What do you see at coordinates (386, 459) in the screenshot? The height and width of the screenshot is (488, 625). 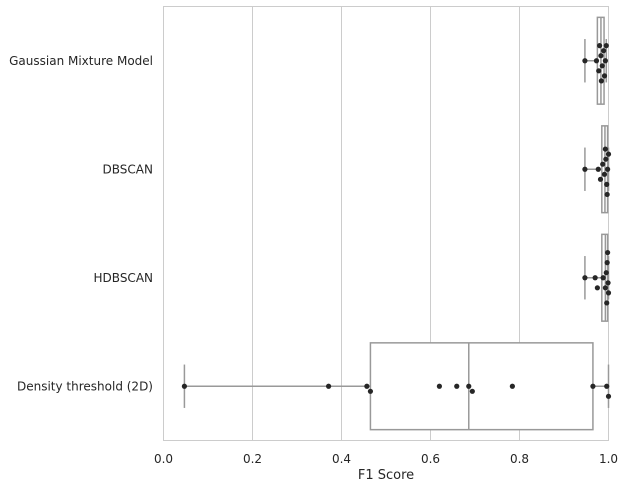 I see `x-tick-labels: 0.0 0.2 0.4 0.6 0.8 1.0` at bounding box center [386, 459].